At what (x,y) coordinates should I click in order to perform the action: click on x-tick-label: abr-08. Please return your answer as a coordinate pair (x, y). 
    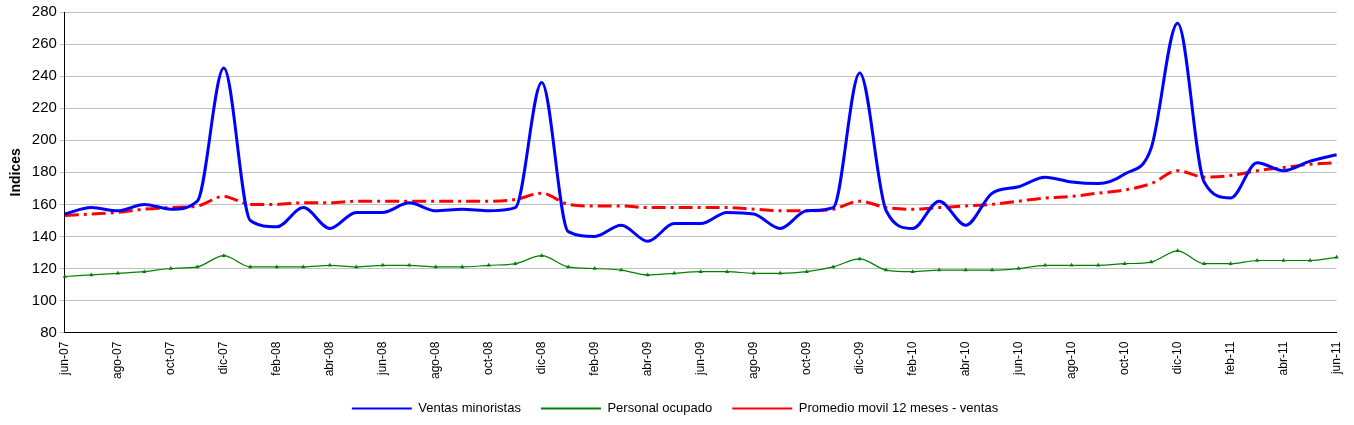
    Looking at the image, I should click on (329, 359).